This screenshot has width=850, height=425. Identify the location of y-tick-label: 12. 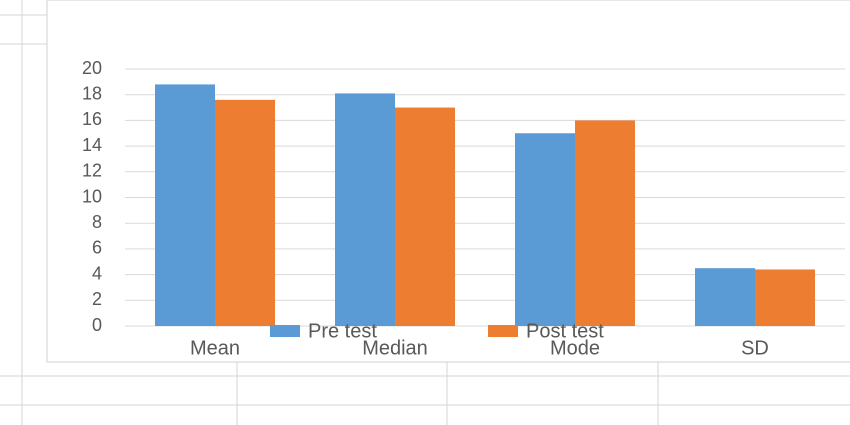
(92, 171).